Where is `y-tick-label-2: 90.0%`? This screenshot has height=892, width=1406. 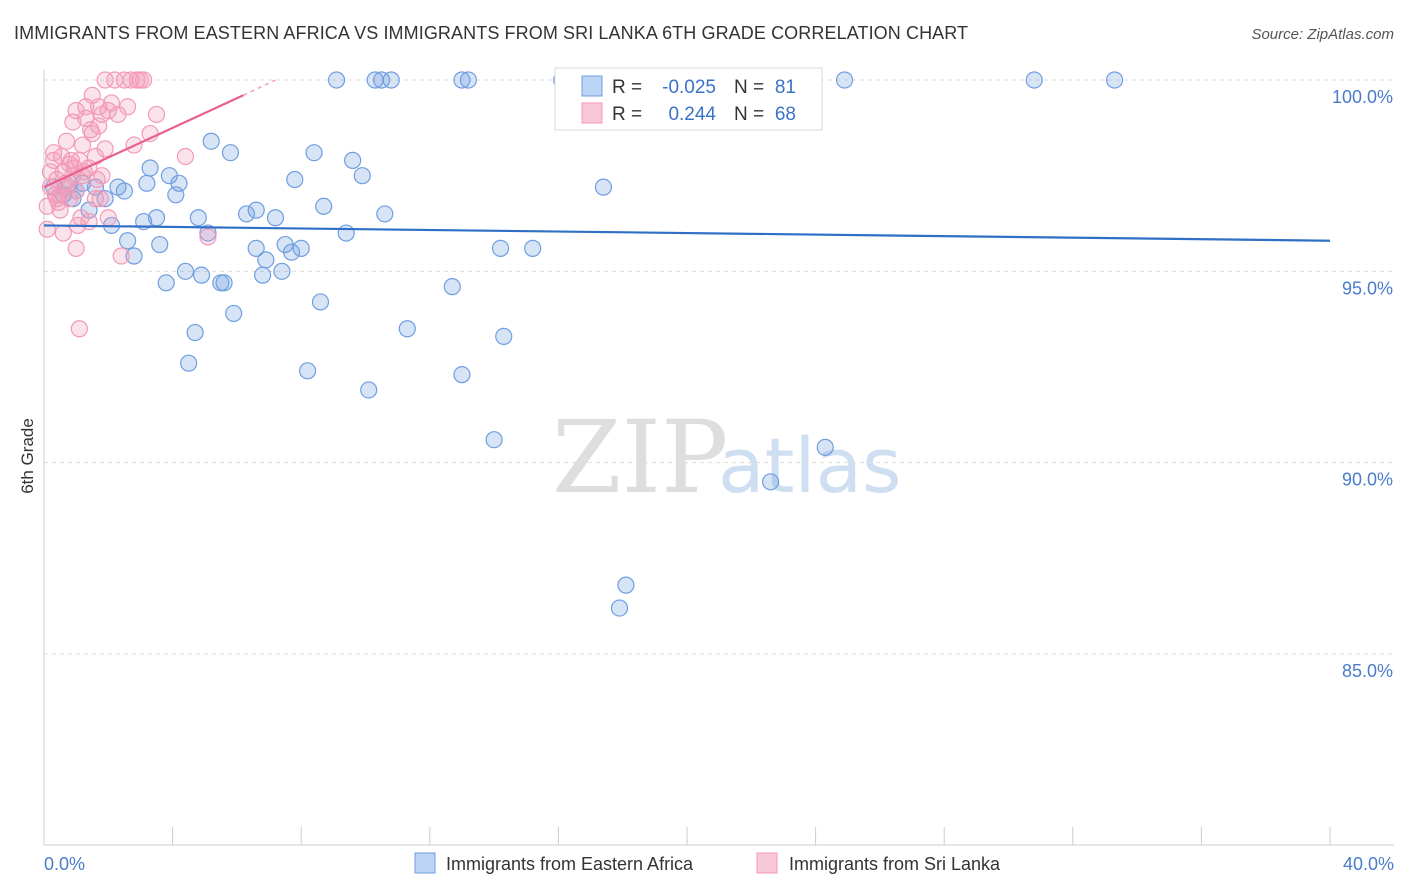 y-tick-label-2: 90.0% is located at coordinates (1367, 480).